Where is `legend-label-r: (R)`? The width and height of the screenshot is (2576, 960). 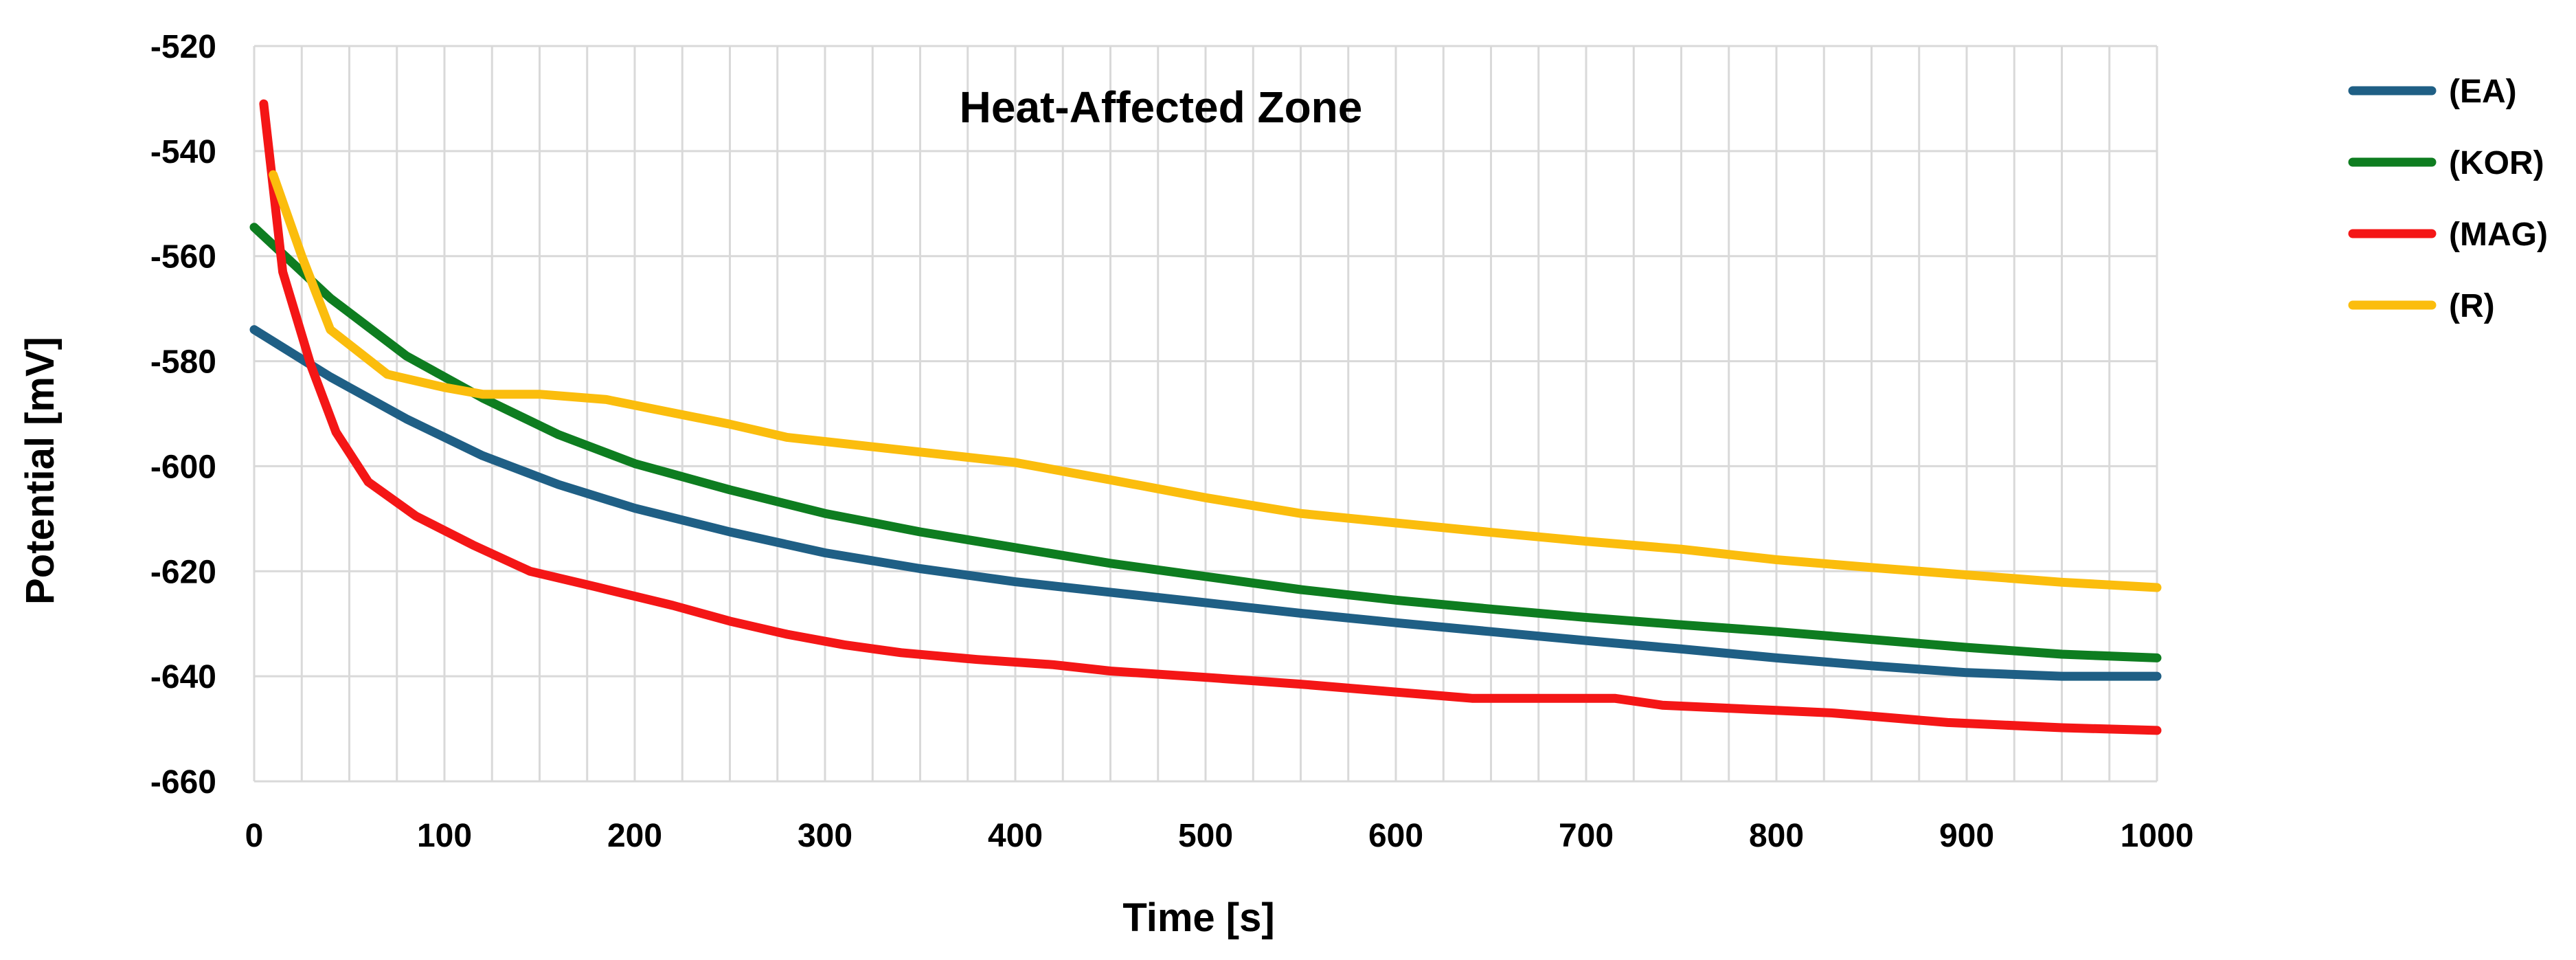 legend-label-r: (R) is located at coordinates (2472, 306).